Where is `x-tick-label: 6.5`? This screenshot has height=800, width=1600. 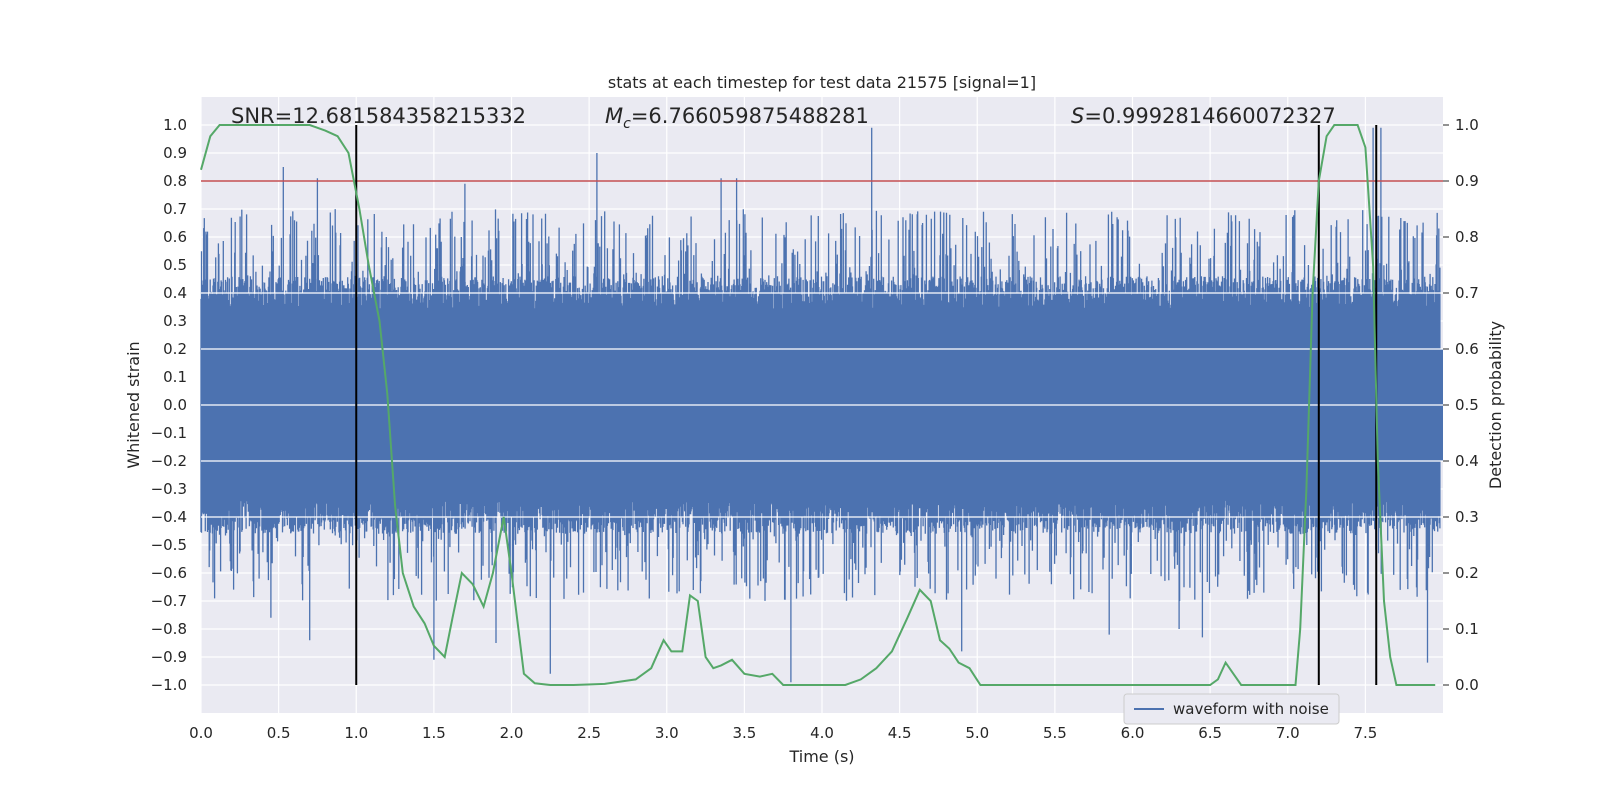 x-tick-label: 6.5 is located at coordinates (1210, 733).